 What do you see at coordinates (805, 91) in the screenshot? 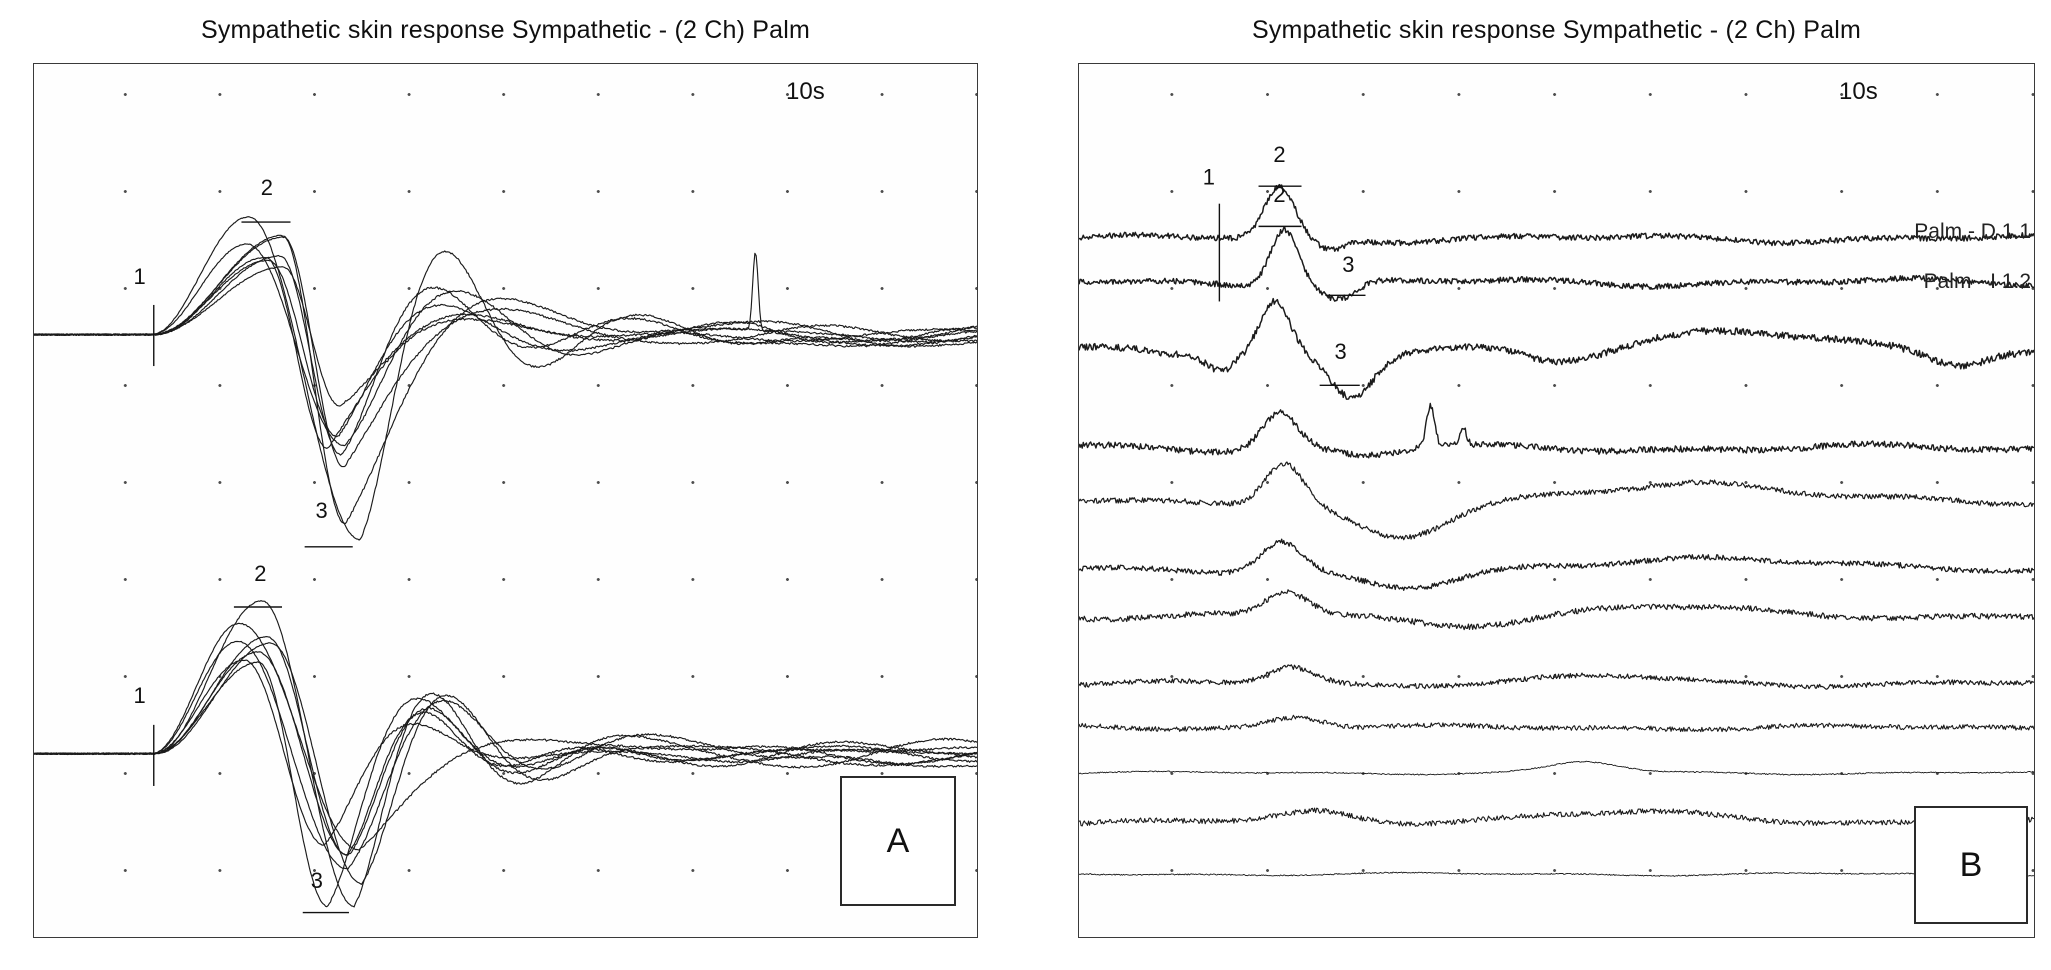
I see `panel-a-timebase-label: 10s` at bounding box center [805, 91].